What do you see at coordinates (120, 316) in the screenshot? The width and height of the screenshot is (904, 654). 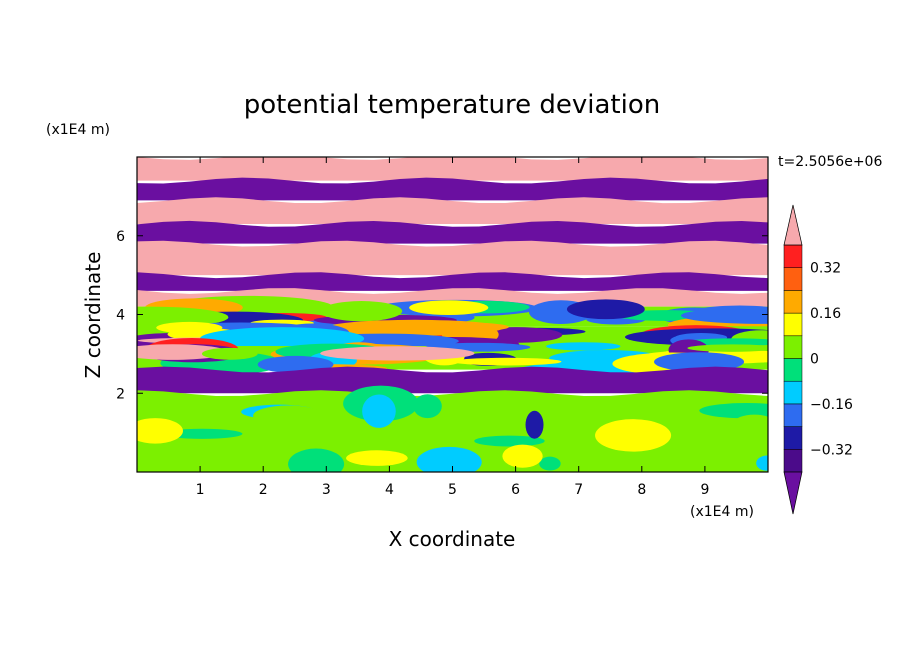 I see `y-tick-label: 4` at bounding box center [120, 316].